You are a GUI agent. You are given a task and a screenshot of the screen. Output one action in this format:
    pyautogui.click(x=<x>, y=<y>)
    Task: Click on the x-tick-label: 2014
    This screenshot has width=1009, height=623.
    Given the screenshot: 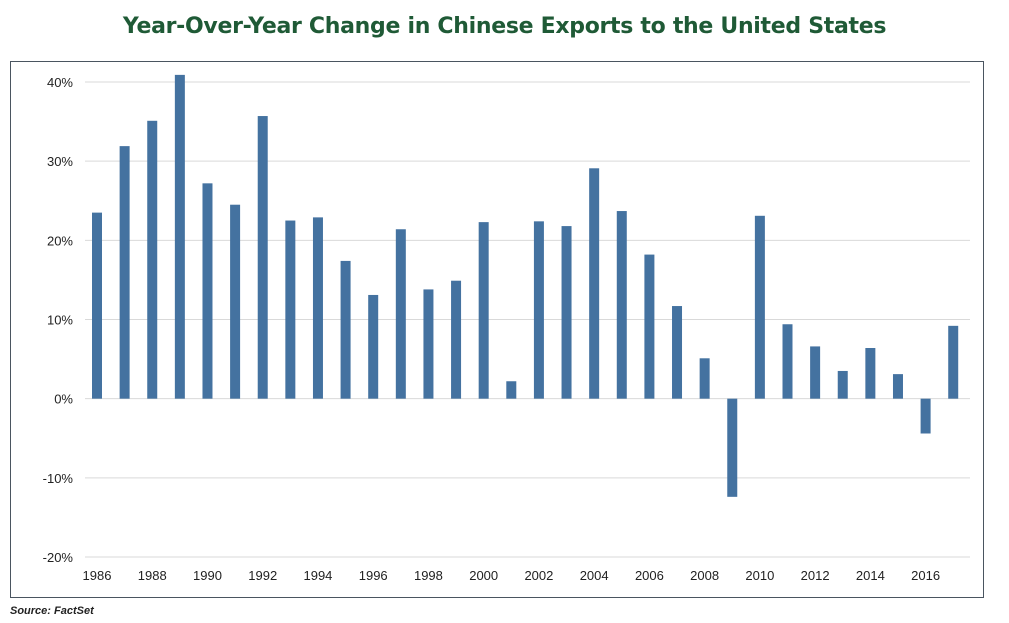 What is the action you would take?
    pyautogui.click(x=870, y=575)
    